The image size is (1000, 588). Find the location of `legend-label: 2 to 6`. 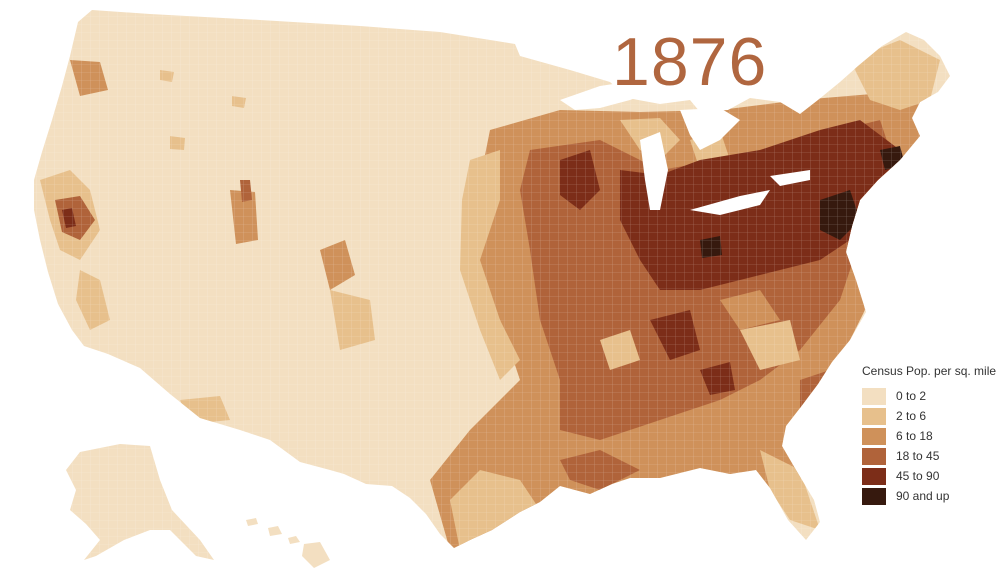

legend-label: 2 to 6 is located at coordinates (911, 416).